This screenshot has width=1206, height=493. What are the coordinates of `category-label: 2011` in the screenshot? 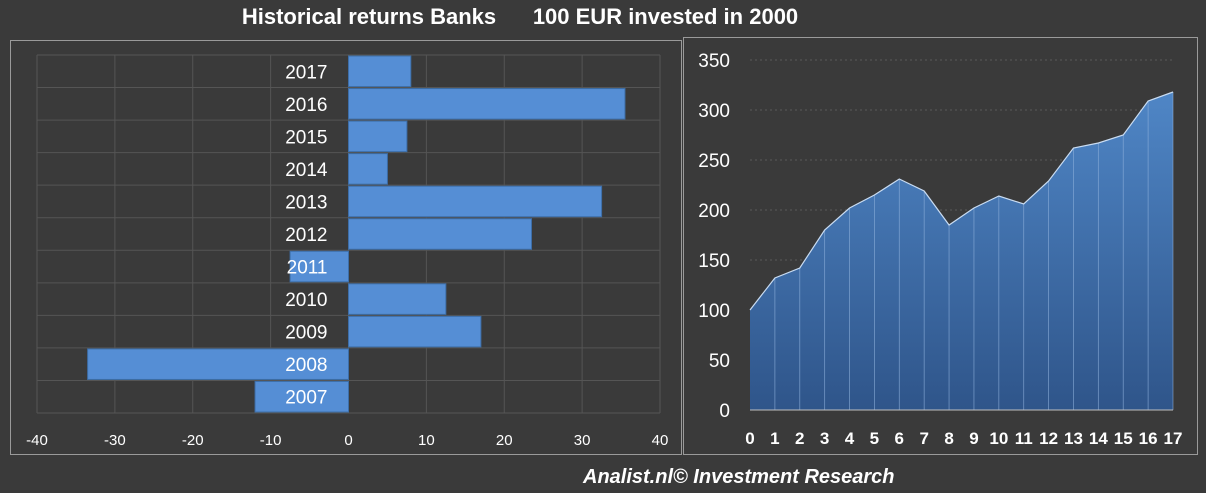 It's located at (307, 268).